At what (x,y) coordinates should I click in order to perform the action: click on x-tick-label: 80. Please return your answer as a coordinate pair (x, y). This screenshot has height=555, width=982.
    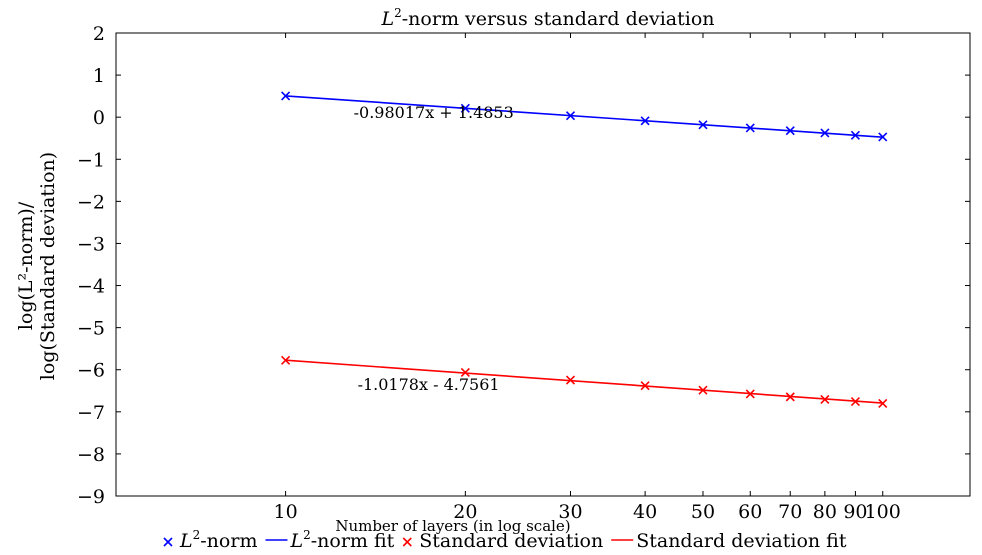
    Looking at the image, I should click on (825, 512).